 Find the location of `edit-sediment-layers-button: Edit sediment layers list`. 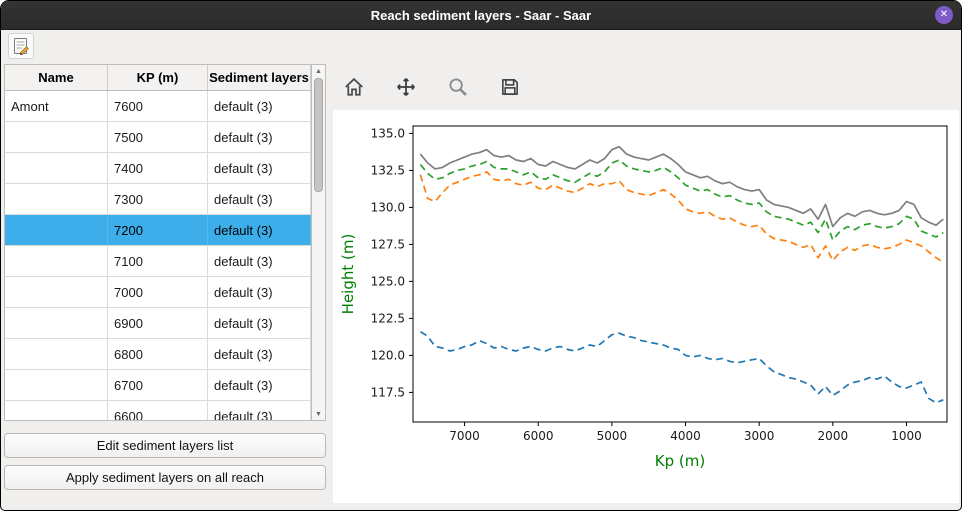

edit-sediment-layers-button: Edit sediment layers list is located at coordinates (165, 445).